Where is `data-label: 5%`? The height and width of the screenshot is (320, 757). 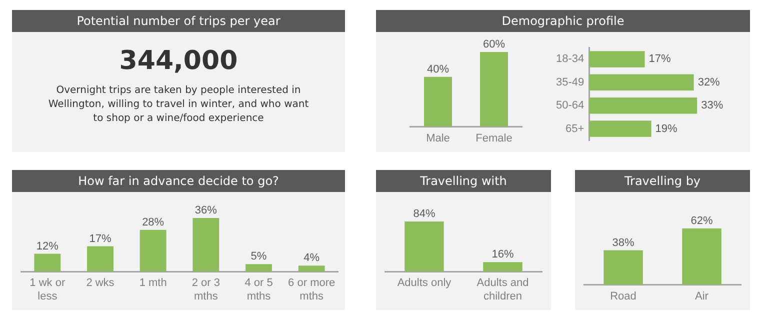
data-label: 5% is located at coordinates (258, 256).